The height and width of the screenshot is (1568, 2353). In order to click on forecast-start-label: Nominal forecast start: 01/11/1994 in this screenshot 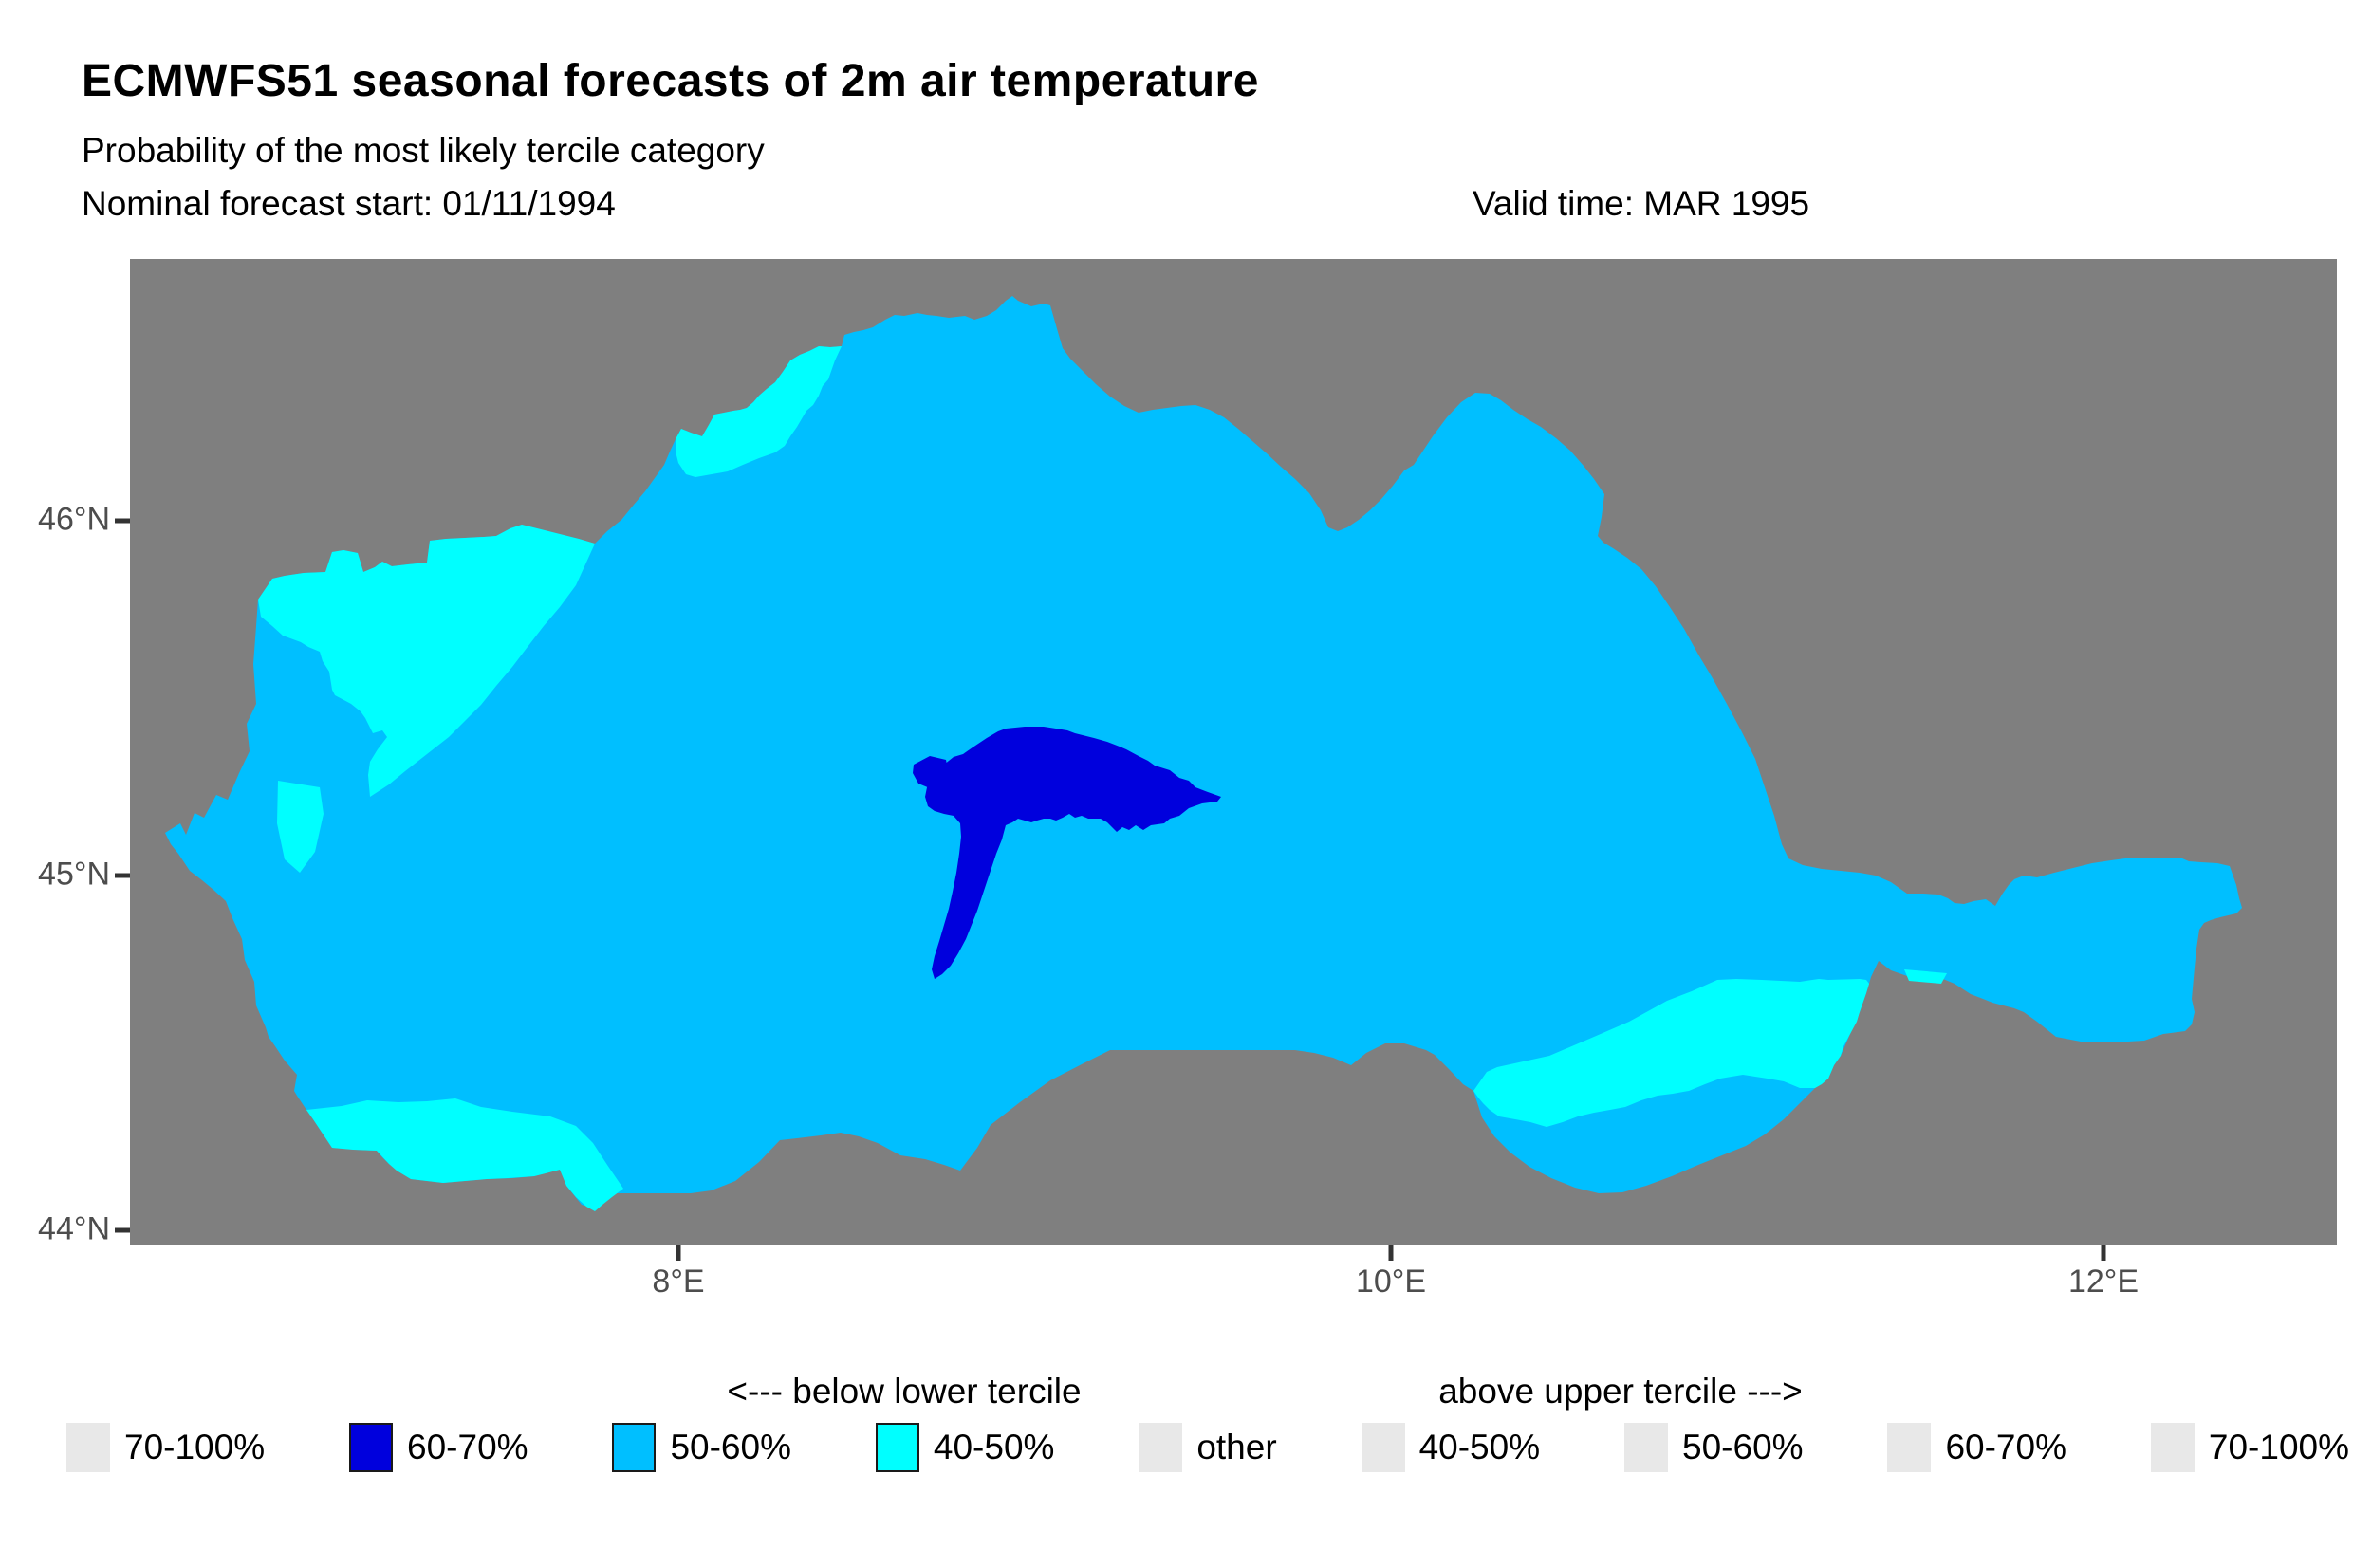, I will do `click(349, 204)`.